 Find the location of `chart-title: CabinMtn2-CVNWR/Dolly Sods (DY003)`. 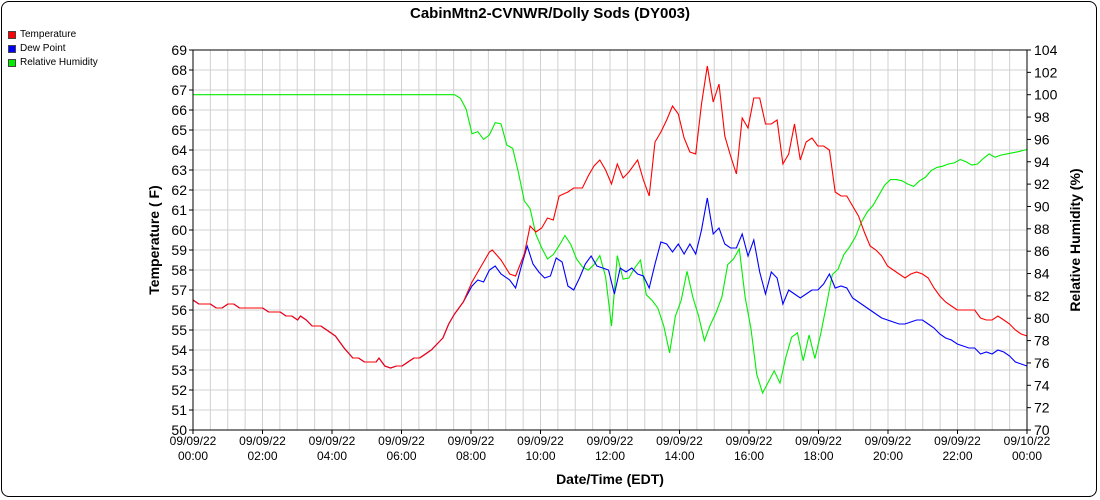

chart-title: CabinMtn2-CVNWR/Dolly Sods (DY003) is located at coordinates (550, 13).